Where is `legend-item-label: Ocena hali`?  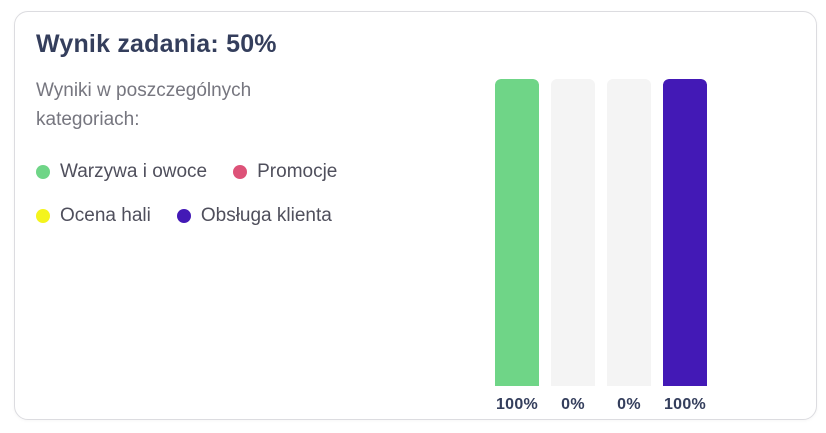 legend-item-label: Ocena hali is located at coordinates (105, 215).